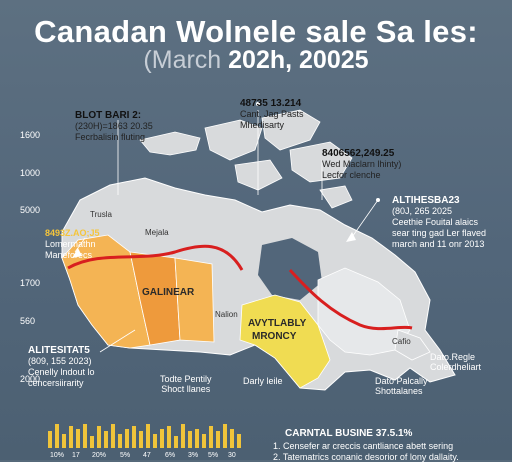  Describe the element at coordinates (186, 60) in the screenshot. I see `subtitle-muted: (March` at that location.